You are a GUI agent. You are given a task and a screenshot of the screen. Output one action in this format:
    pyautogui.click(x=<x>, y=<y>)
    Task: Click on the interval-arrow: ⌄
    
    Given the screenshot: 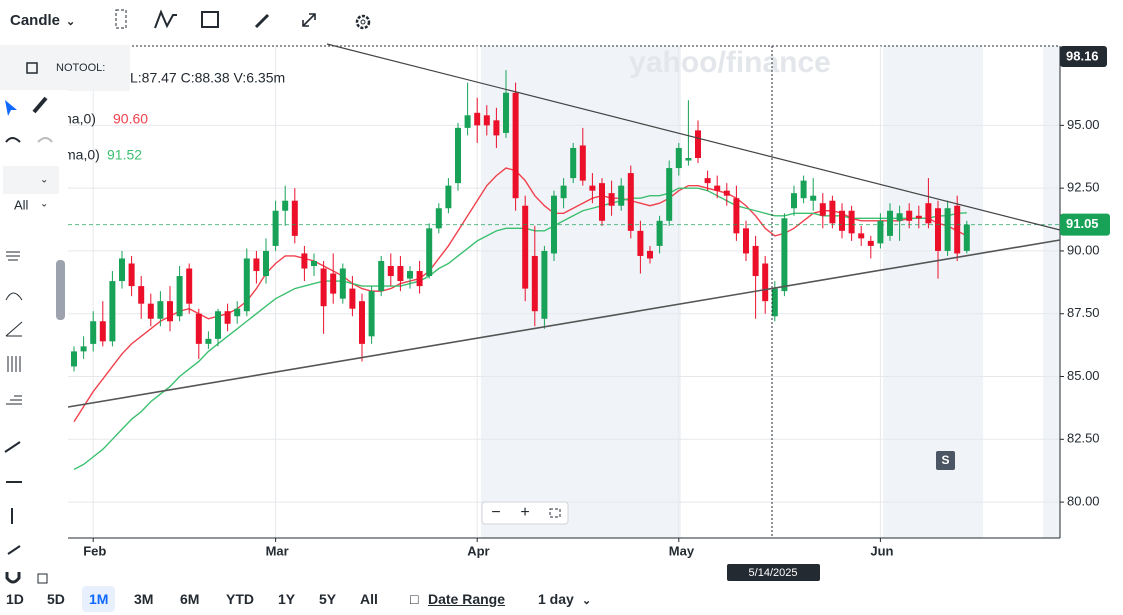 What is the action you would take?
    pyautogui.click(x=587, y=601)
    